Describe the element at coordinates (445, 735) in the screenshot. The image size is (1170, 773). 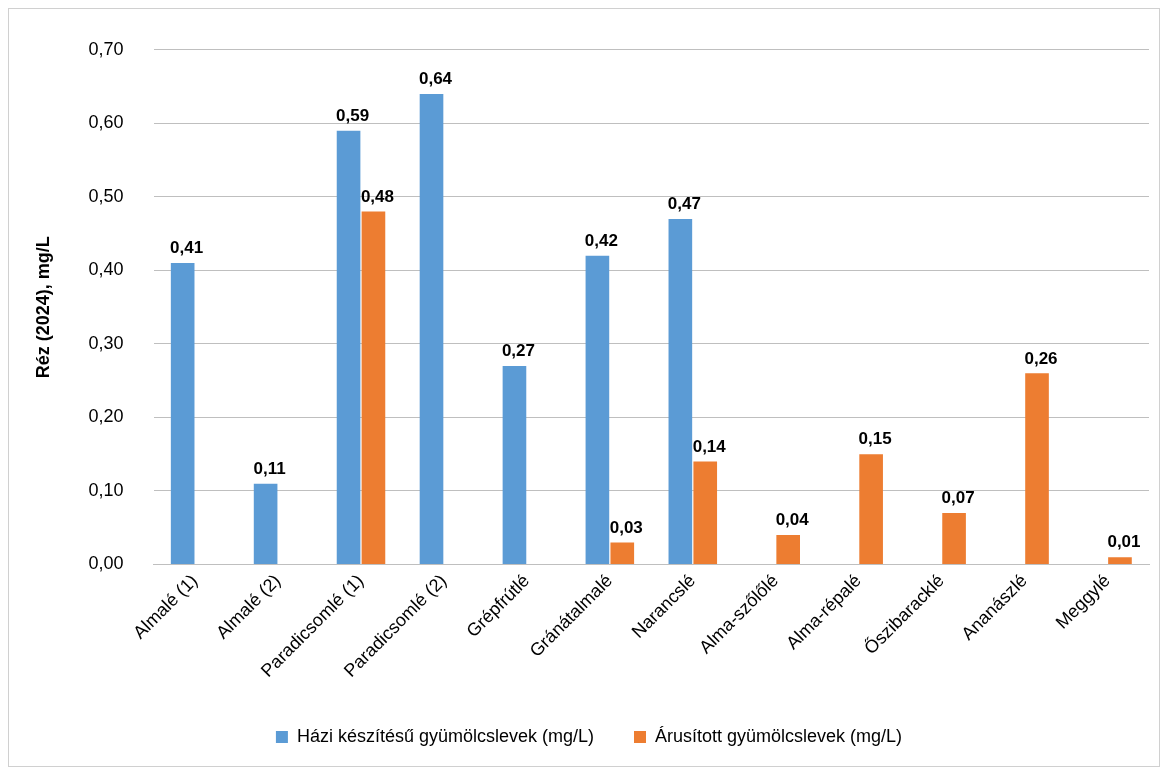
I see `legend-label: Házi készítésű gyümölcslevek (mg/L)` at that location.